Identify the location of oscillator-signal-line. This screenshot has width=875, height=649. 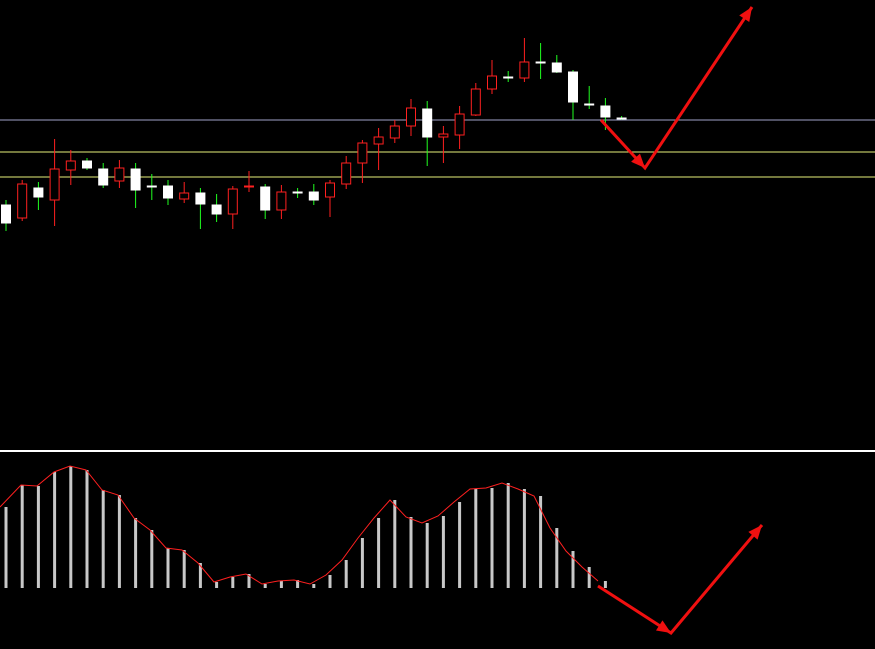
(299, 525).